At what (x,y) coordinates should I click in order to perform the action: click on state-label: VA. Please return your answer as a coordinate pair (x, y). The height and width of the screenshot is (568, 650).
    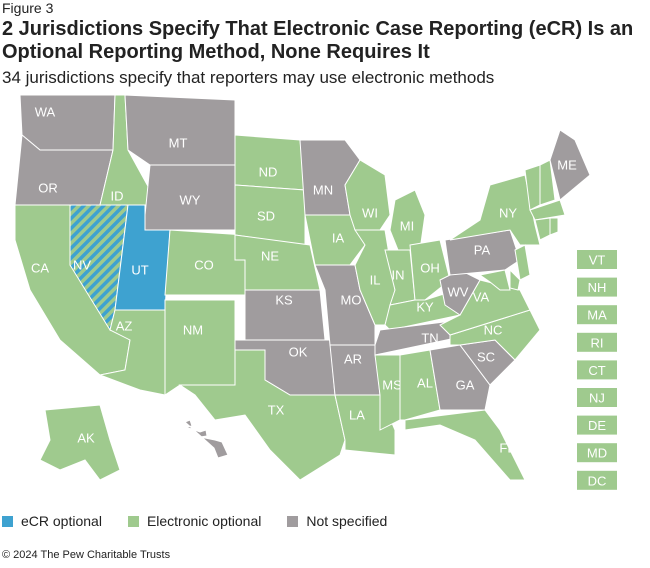
    Looking at the image, I should click on (481, 297).